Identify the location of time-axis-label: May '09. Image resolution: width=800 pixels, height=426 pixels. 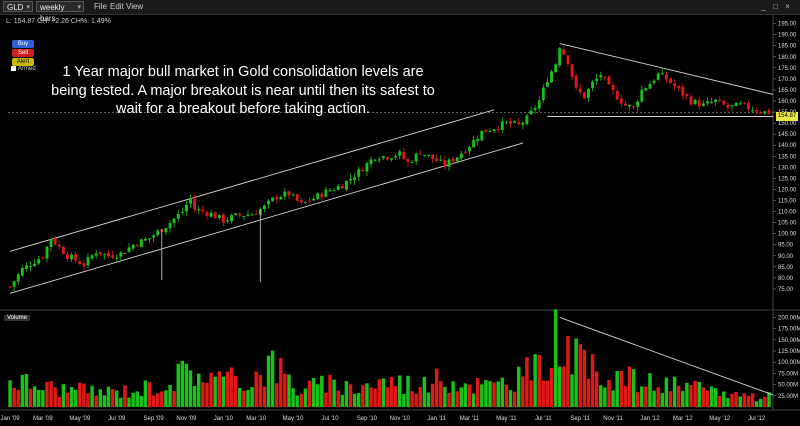
(79, 419).